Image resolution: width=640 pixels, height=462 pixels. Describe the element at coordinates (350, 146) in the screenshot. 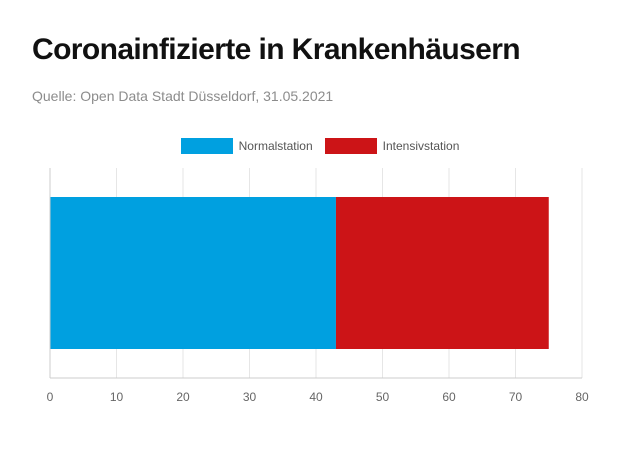

I see `legend-swatch-intensivstation` at that location.